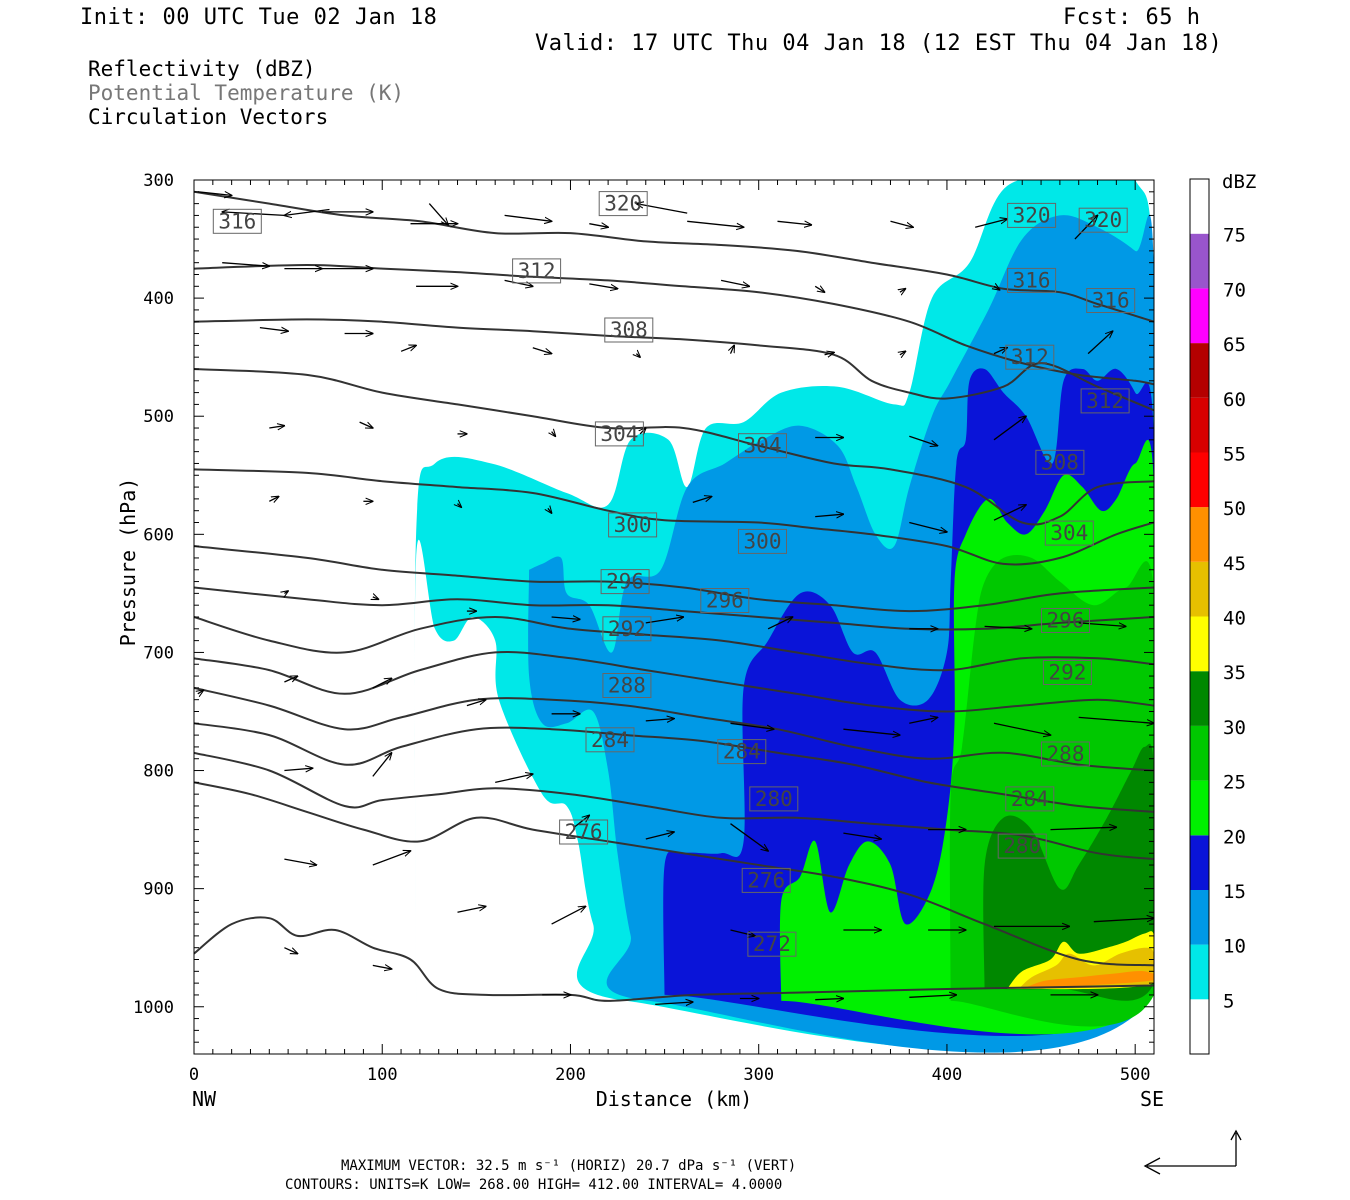  What do you see at coordinates (158, 417) in the screenshot?
I see `y-tick-label: 500` at bounding box center [158, 417].